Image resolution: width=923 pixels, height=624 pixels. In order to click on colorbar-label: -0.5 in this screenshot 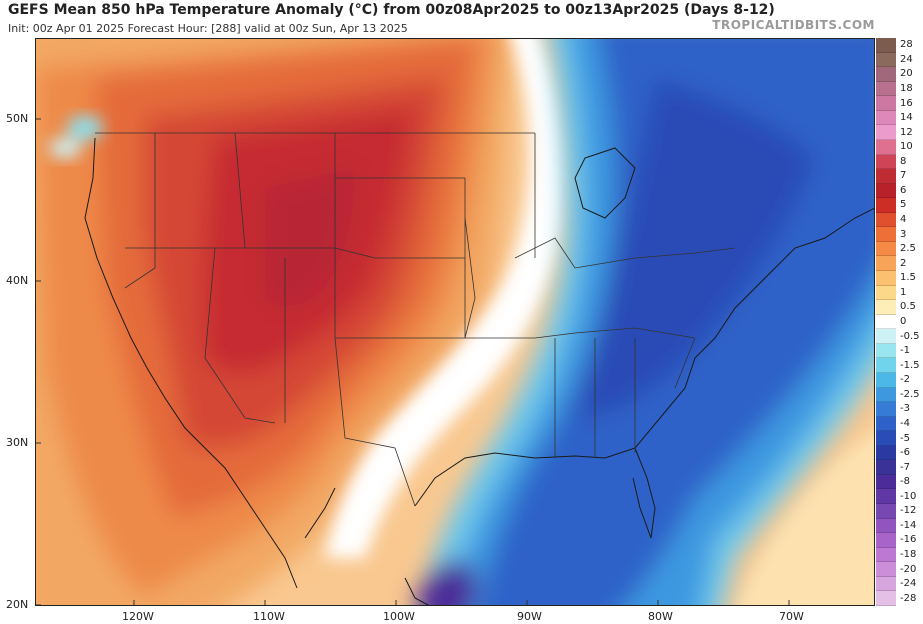, I will do `click(910, 336)`.